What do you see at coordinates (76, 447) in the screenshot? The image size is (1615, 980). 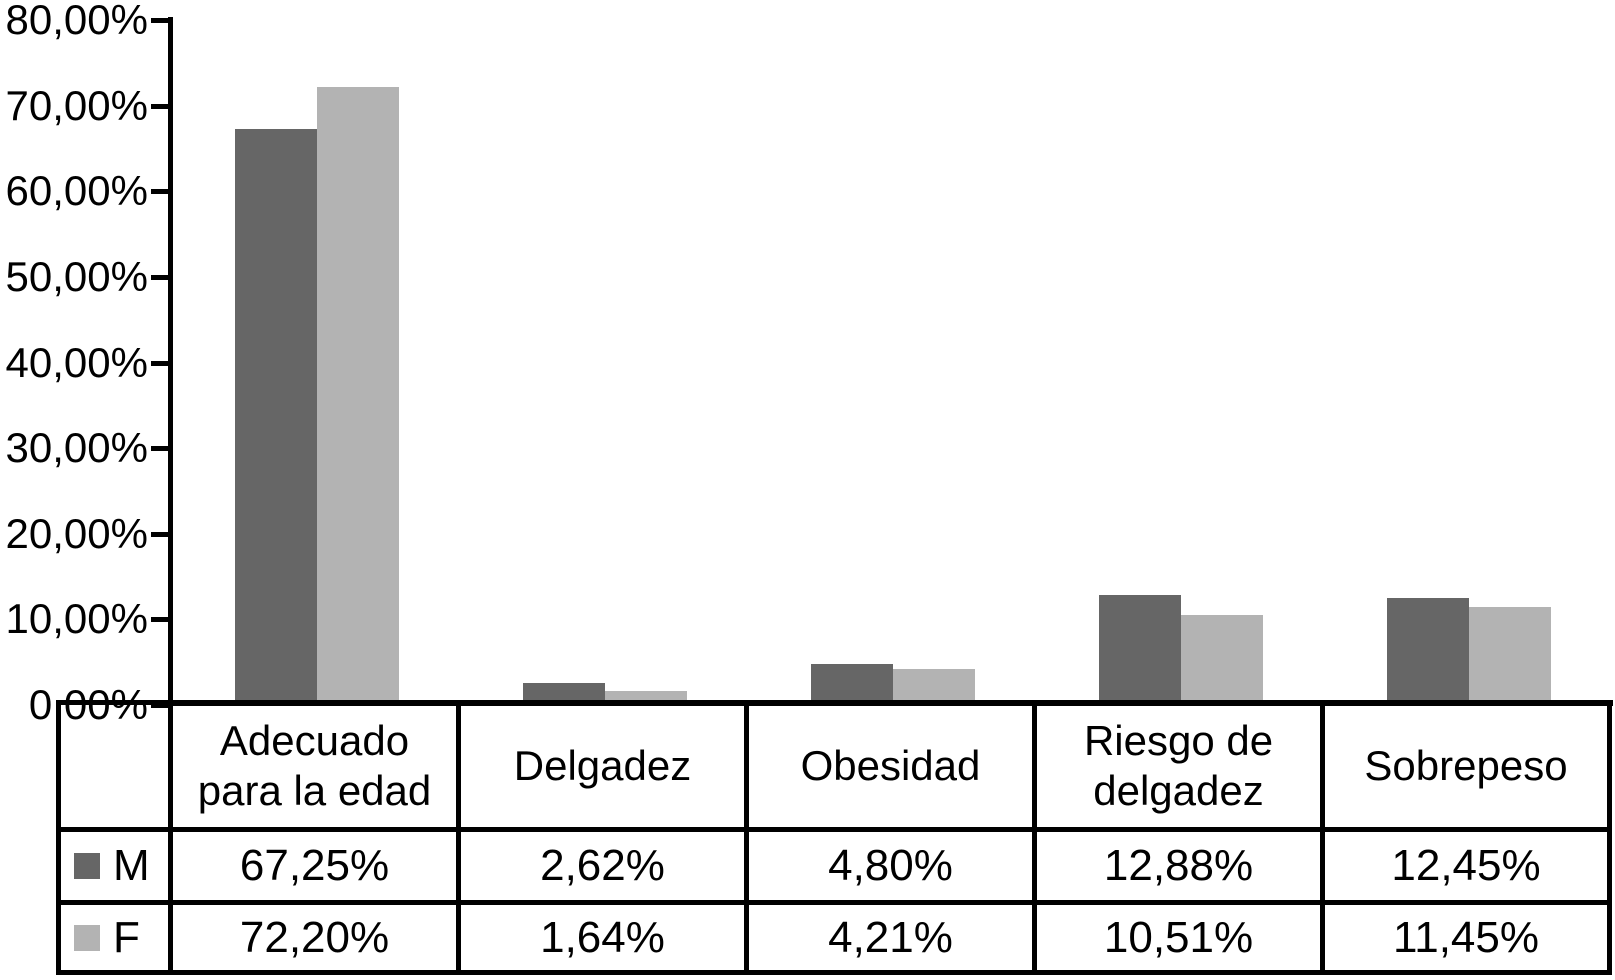 I see `y-axis-tick-label: 30,00%` at bounding box center [76, 447].